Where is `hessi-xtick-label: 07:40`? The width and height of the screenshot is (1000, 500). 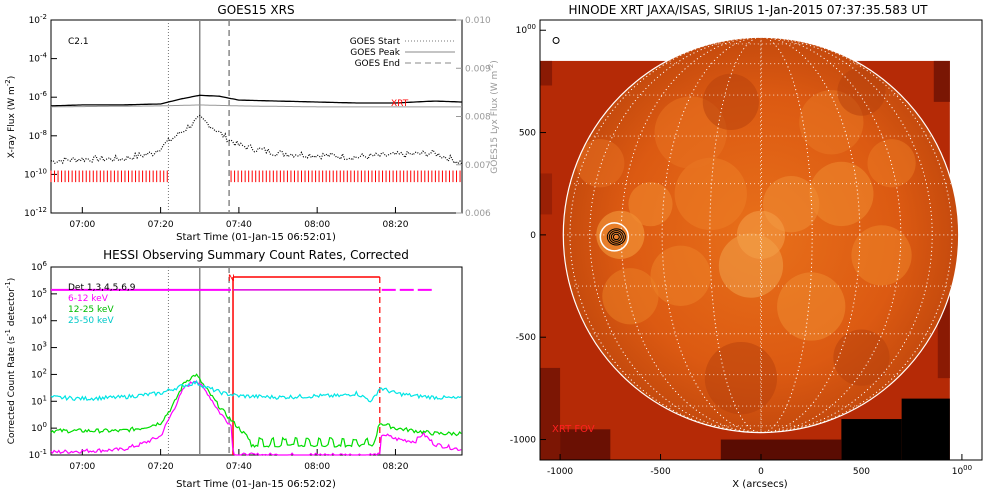
hessi-xtick-label: 07:40 is located at coordinates (239, 467).